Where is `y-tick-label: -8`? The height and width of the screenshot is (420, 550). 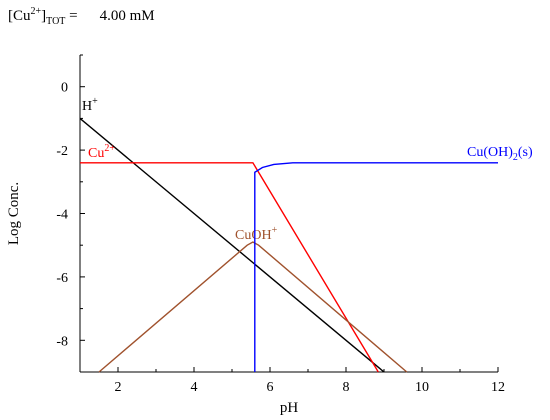 y-tick-label: -8 is located at coordinates (62, 341).